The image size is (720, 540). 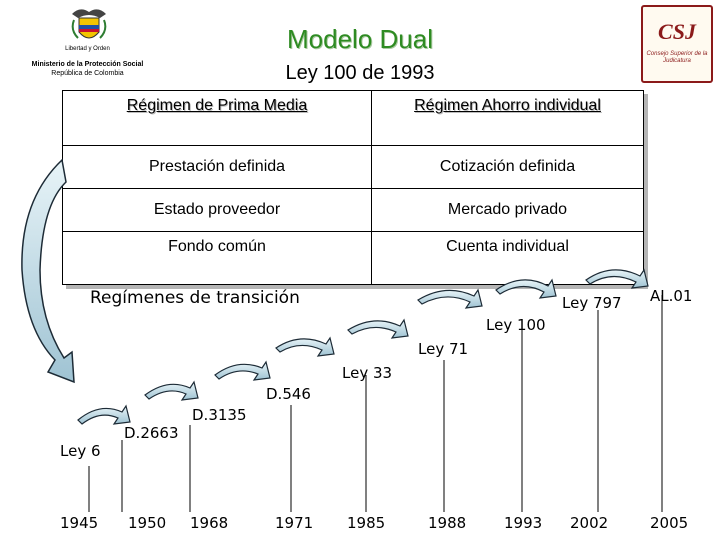 I want to click on csj-logo-icon, so click(x=677, y=44).